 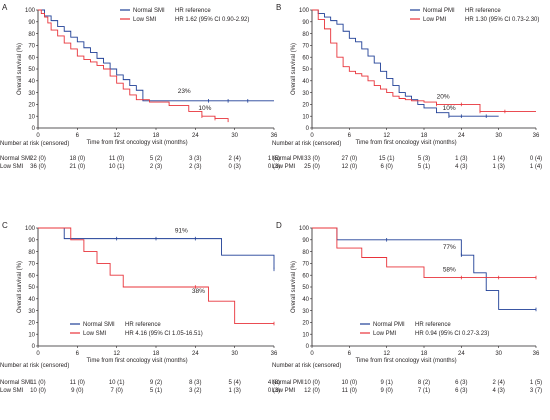 I want to click on risk-cell: 5 (1), so click(x=156, y=391).